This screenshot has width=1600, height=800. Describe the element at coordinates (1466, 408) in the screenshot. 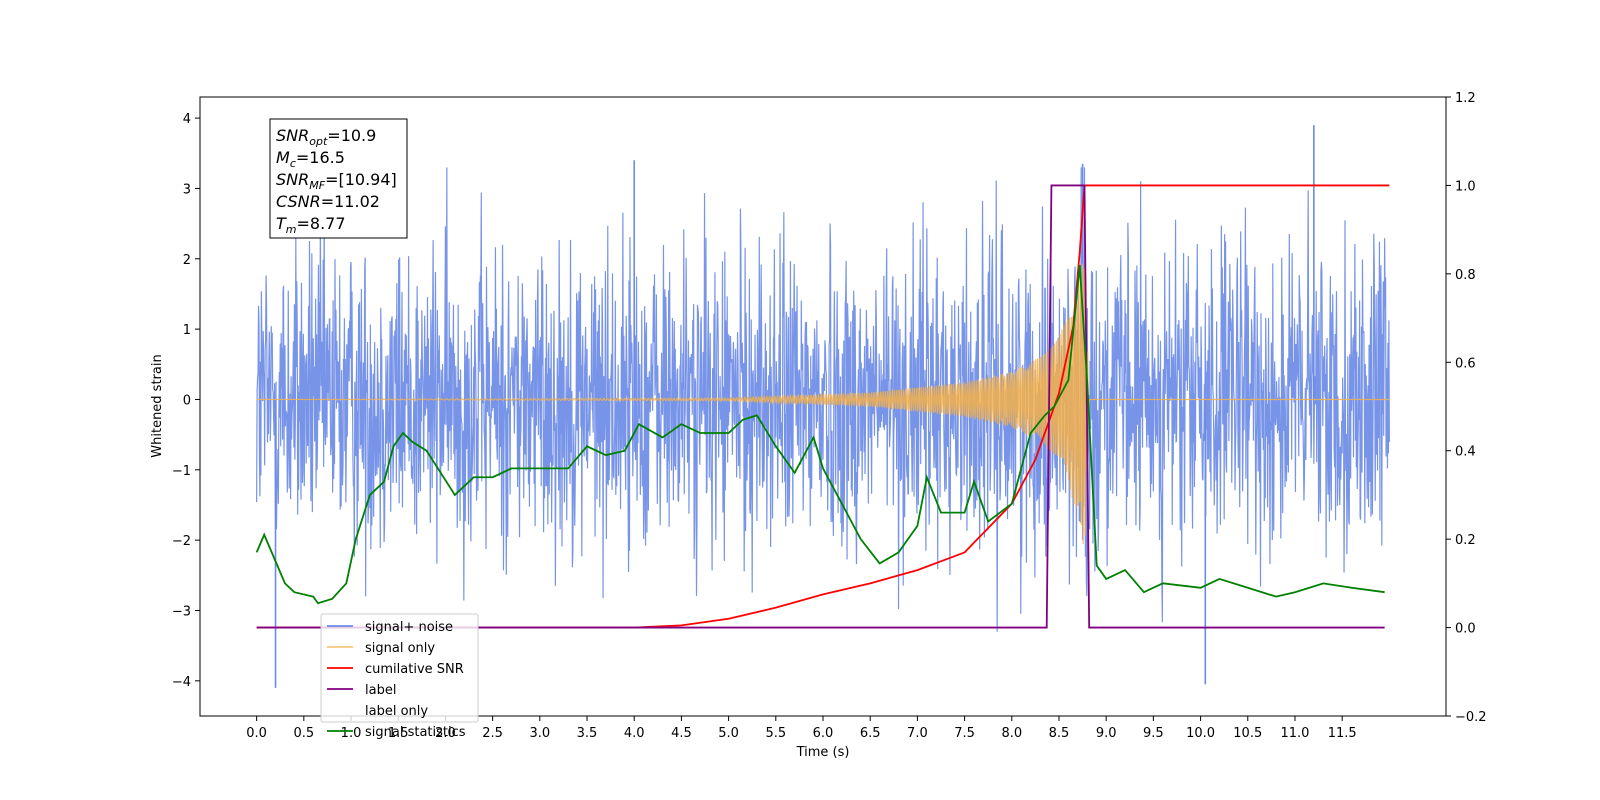

I see `y-axis-right: −0.2 0.0 0.2 0.4 0.6 0.8 1.0 1.2` at that location.